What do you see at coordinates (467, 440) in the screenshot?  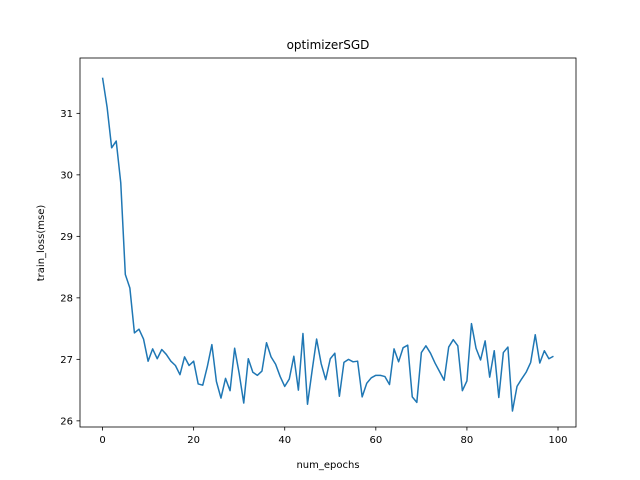 I see `x-tick-label: 80` at bounding box center [467, 440].